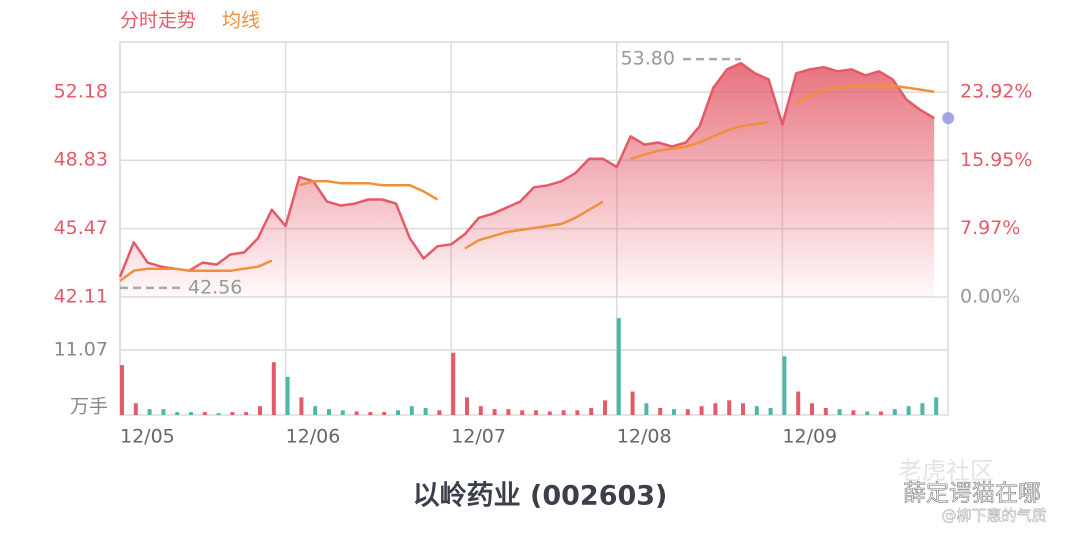 The image size is (1080, 539). What do you see at coordinates (972, 494) in the screenshot?
I see `watermark: 薛定谔猫在哪` at bounding box center [972, 494].